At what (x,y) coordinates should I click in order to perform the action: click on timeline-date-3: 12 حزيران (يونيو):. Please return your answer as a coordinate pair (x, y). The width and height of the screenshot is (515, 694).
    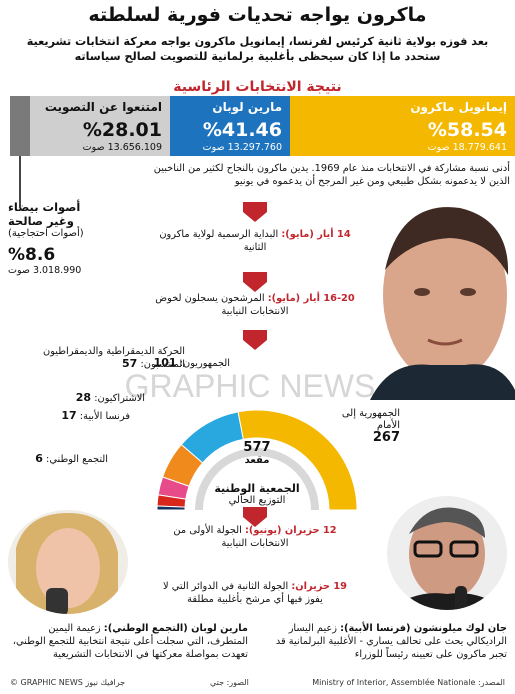
    Looking at the image, I should click on (290, 530).